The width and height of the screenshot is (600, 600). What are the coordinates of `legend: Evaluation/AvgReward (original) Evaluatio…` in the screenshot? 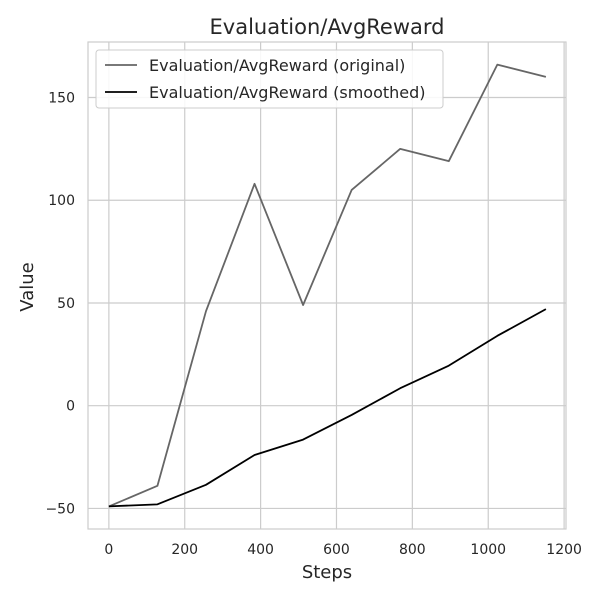 It's located at (269, 79).